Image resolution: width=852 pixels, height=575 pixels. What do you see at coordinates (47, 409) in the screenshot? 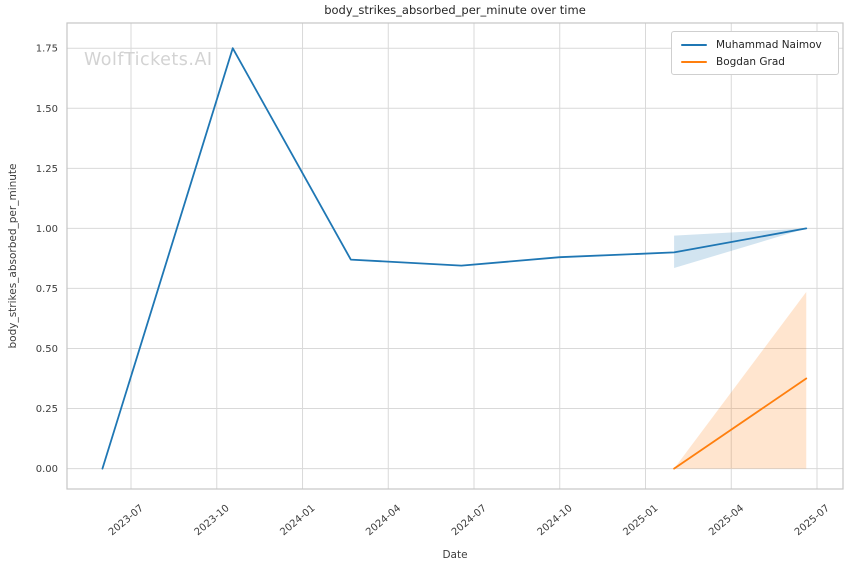
I see `svg-text: 0.25` at bounding box center [47, 409].